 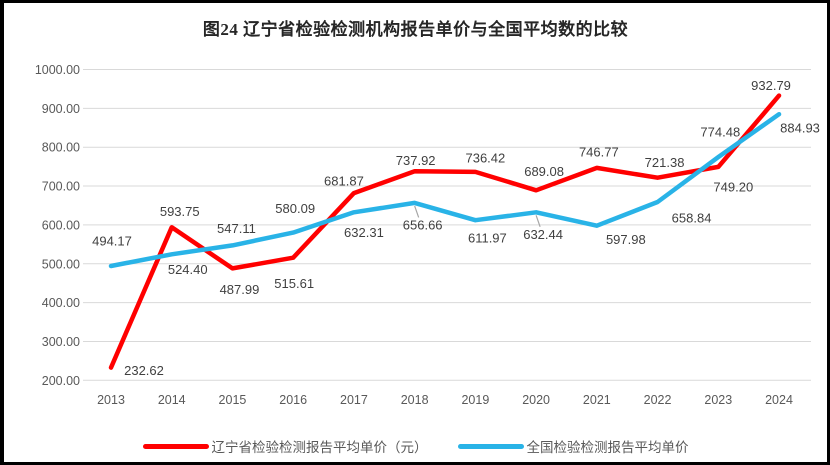 What do you see at coordinates (490, 446) in the screenshot?
I see `national-line-swatch` at bounding box center [490, 446].